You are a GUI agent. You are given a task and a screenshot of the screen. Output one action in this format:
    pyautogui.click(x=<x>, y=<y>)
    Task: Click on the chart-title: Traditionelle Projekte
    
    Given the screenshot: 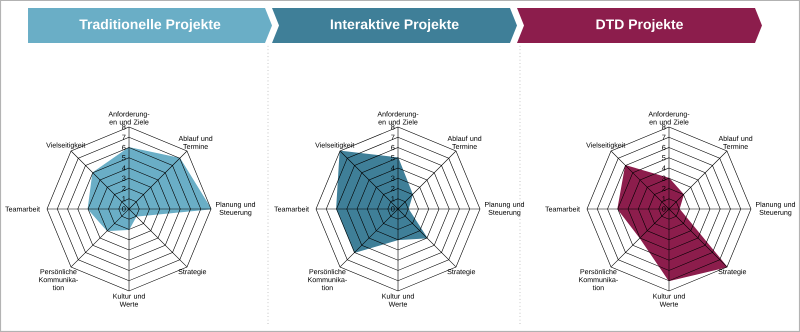 What is the action you would take?
    pyautogui.click(x=149, y=25)
    